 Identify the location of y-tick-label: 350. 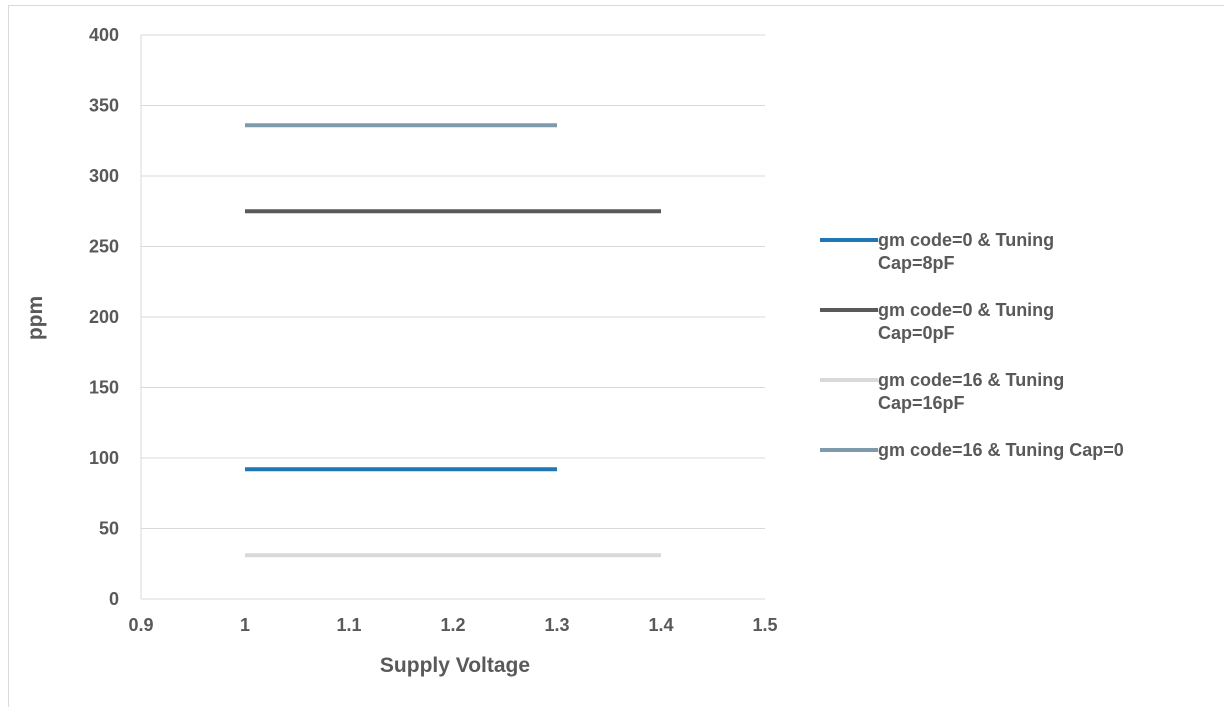
(104, 106).